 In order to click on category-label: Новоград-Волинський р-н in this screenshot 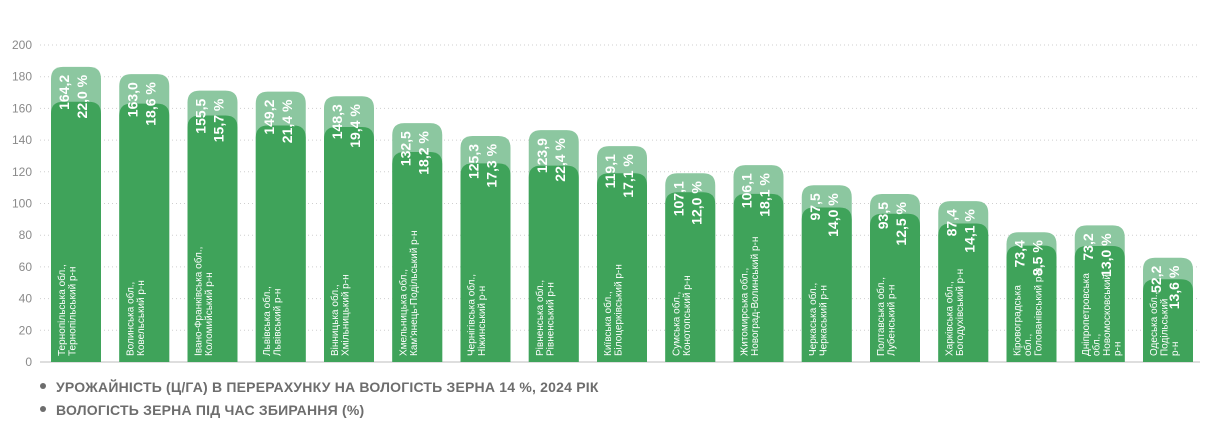, I will do `click(755, 296)`.